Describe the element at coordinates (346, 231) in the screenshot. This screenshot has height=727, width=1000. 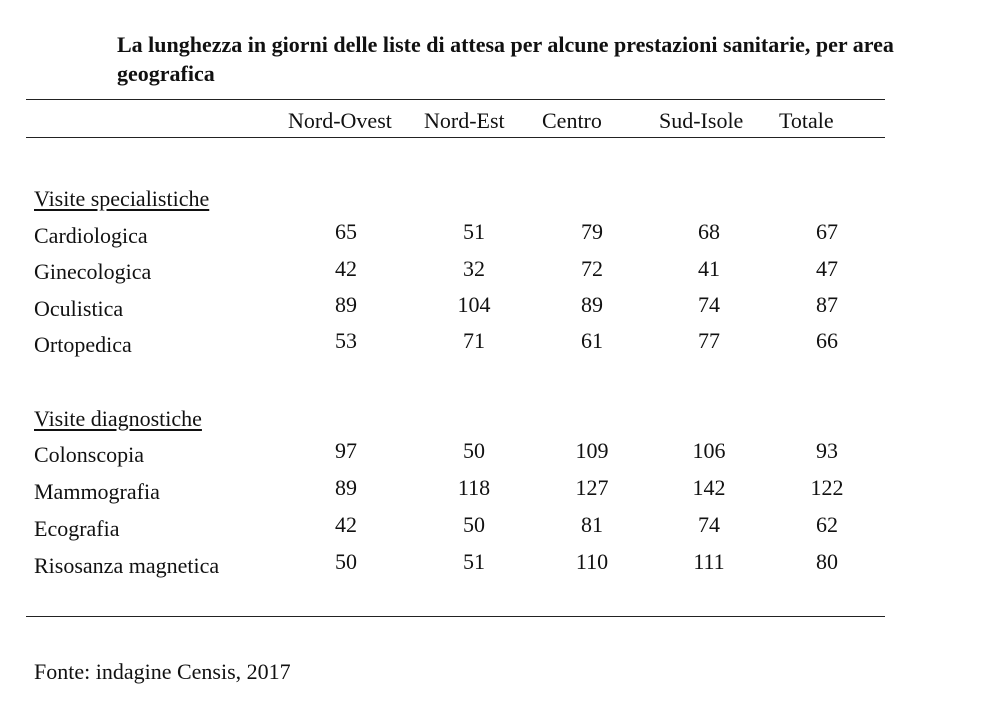
I see `cell-value: 65` at that location.